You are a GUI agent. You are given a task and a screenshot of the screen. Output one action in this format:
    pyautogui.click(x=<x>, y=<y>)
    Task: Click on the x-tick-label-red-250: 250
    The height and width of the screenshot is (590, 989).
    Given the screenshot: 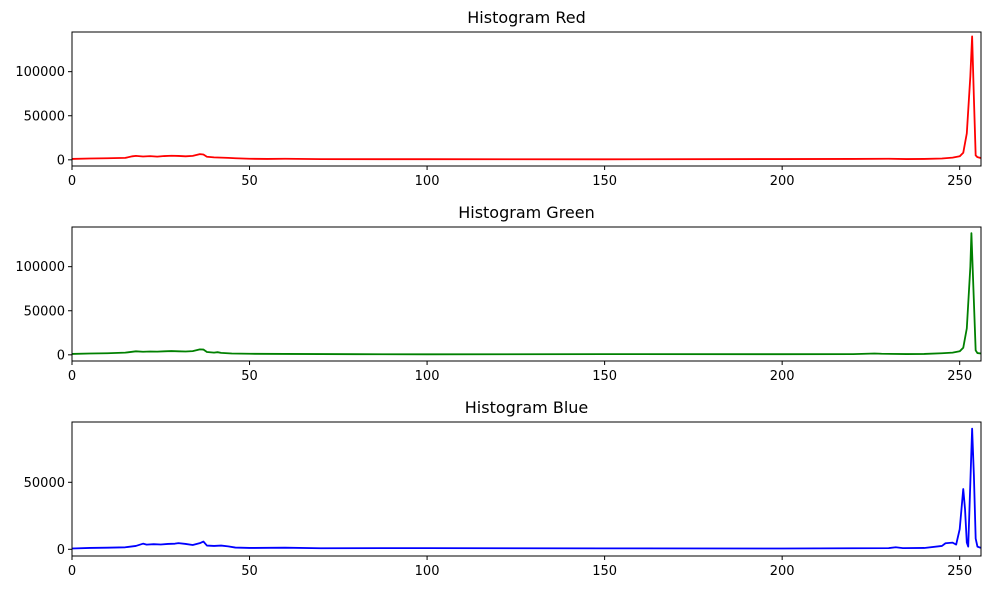 What is the action you would take?
    pyautogui.click(x=959, y=181)
    